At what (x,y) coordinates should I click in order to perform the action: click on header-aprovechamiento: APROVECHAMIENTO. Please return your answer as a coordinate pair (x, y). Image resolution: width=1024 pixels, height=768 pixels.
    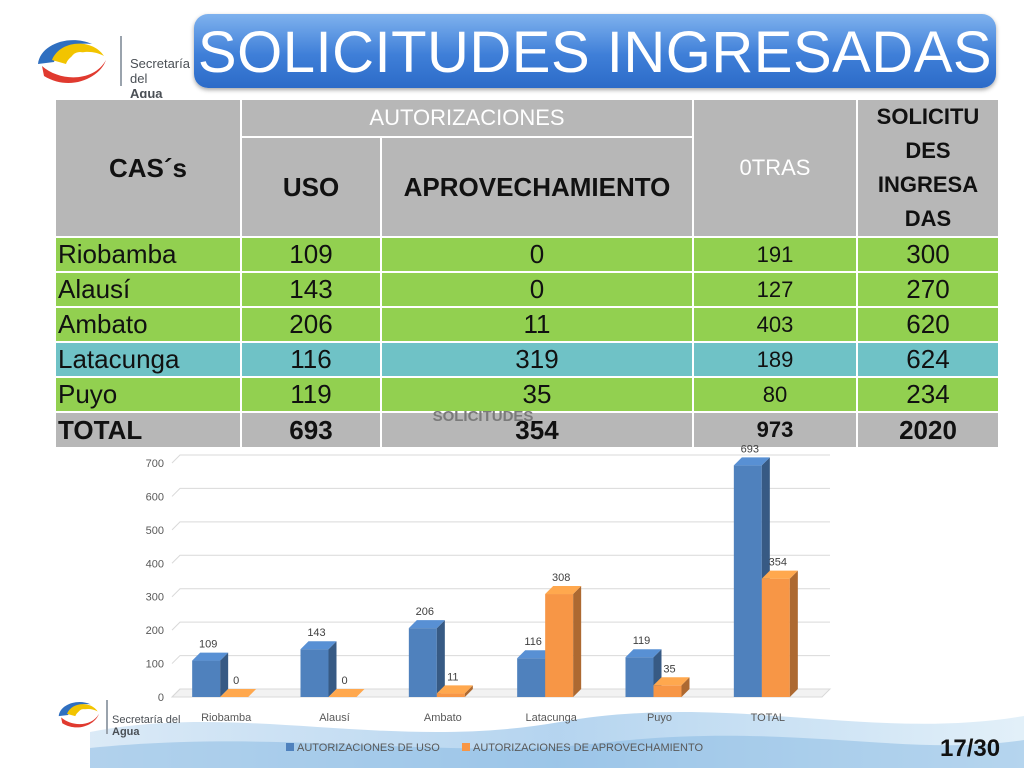
    Looking at the image, I should click on (537, 187).